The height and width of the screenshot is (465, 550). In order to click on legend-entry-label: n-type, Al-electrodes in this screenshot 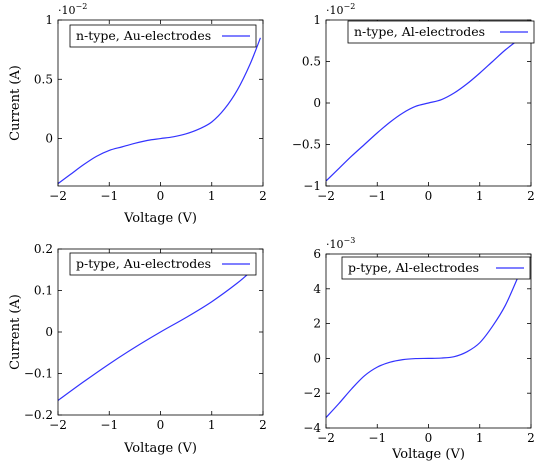, I will do `click(419, 31)`.